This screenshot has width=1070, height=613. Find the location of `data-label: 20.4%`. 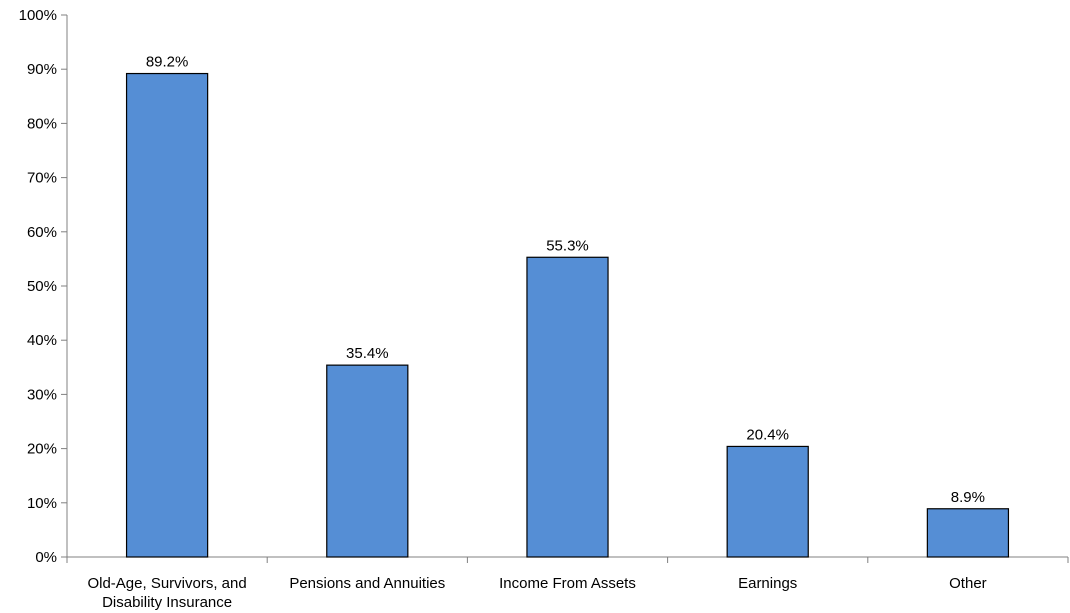

data-label: 20.4% is located at coordinates (767, 434).